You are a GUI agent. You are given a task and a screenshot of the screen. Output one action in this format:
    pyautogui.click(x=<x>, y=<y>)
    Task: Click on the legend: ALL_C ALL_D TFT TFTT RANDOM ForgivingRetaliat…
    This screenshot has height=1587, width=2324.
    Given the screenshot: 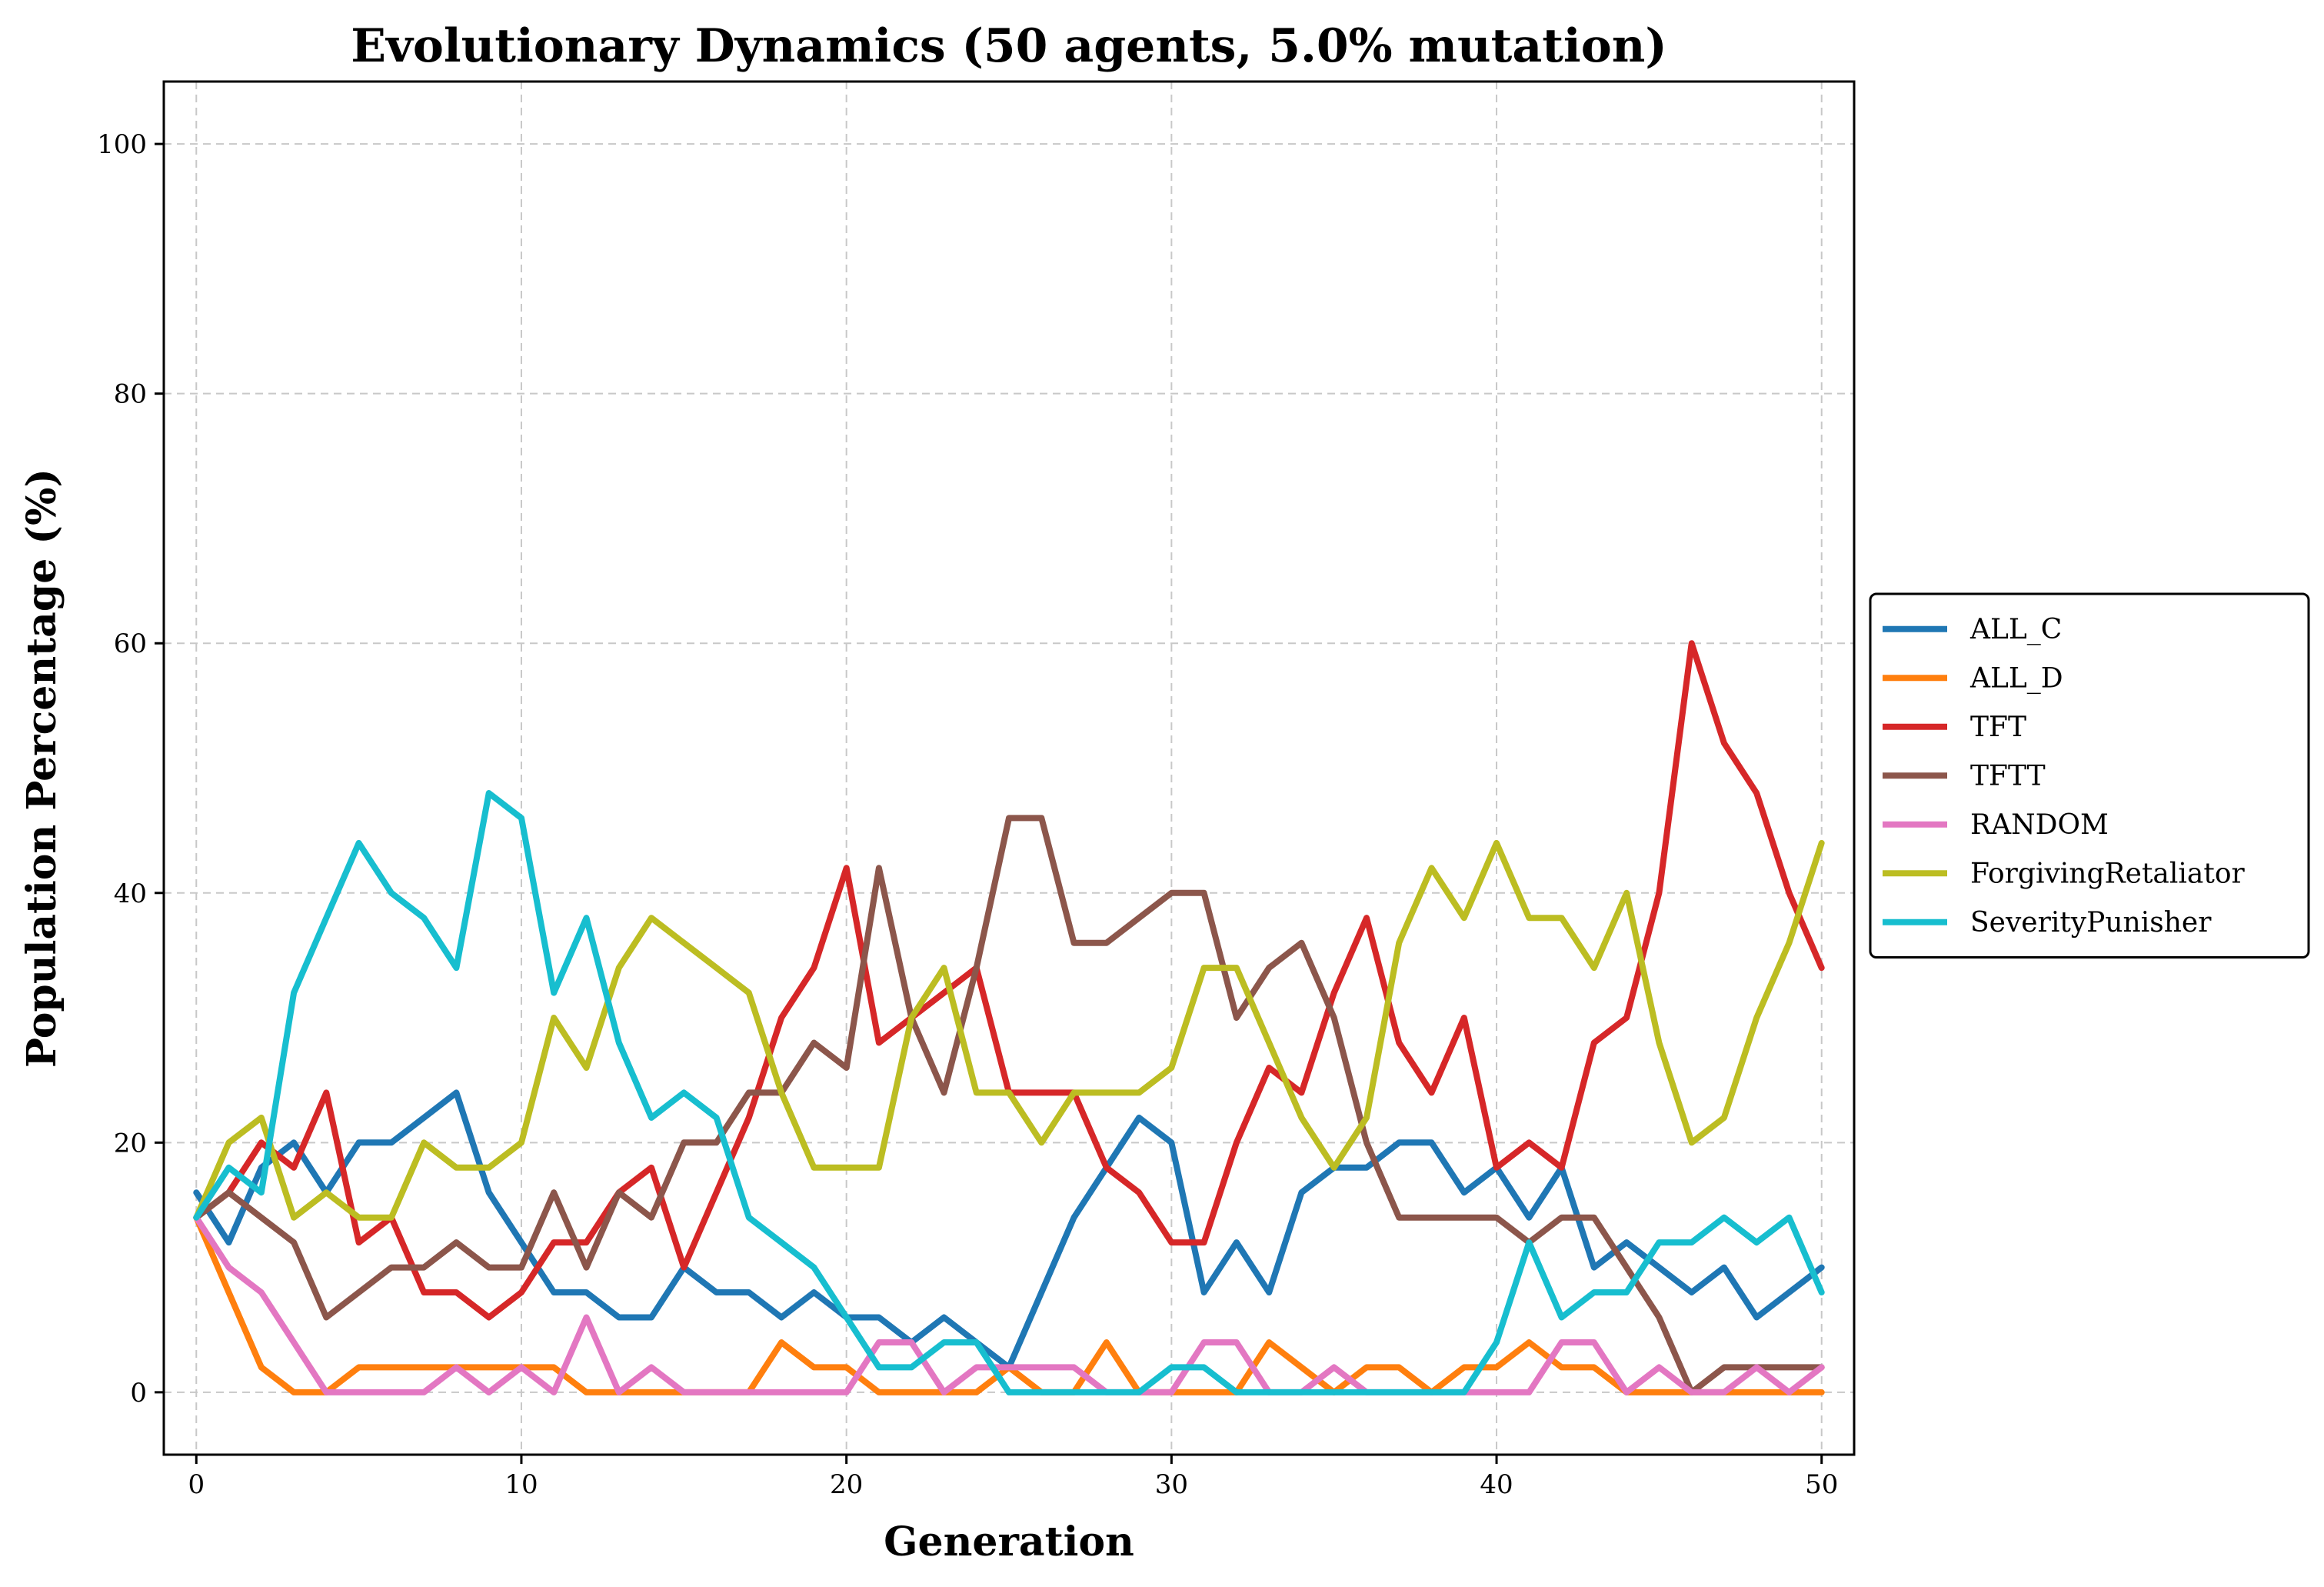 What is the action you would take?
    pyautogui.click(x=2089, y=775)
    